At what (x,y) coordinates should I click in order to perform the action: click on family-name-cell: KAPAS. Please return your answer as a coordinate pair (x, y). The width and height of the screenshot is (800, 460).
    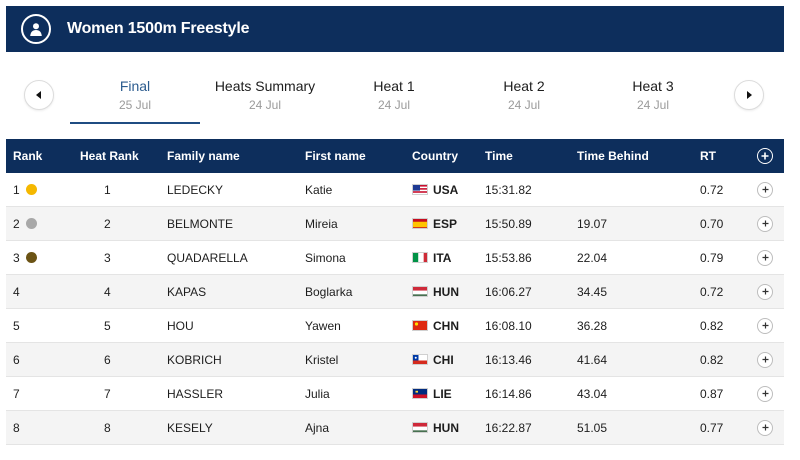
    Looking at the image, I should click on (187, 291).